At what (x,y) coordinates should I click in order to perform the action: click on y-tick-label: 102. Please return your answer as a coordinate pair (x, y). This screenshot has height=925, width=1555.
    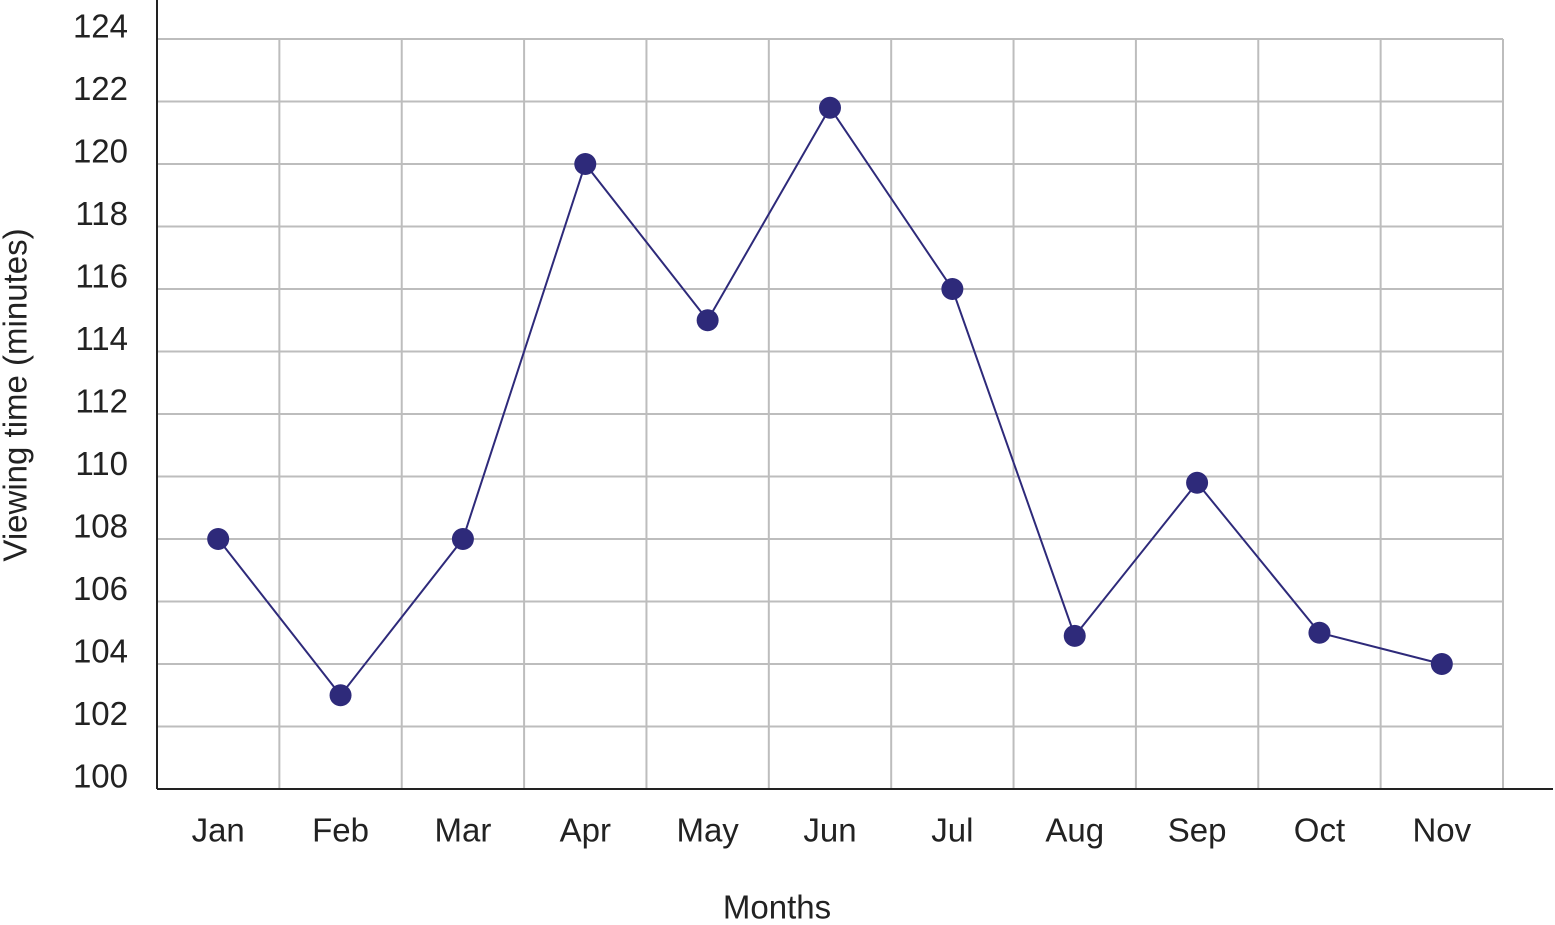
    Looking at the image, I should click on (100, 713).